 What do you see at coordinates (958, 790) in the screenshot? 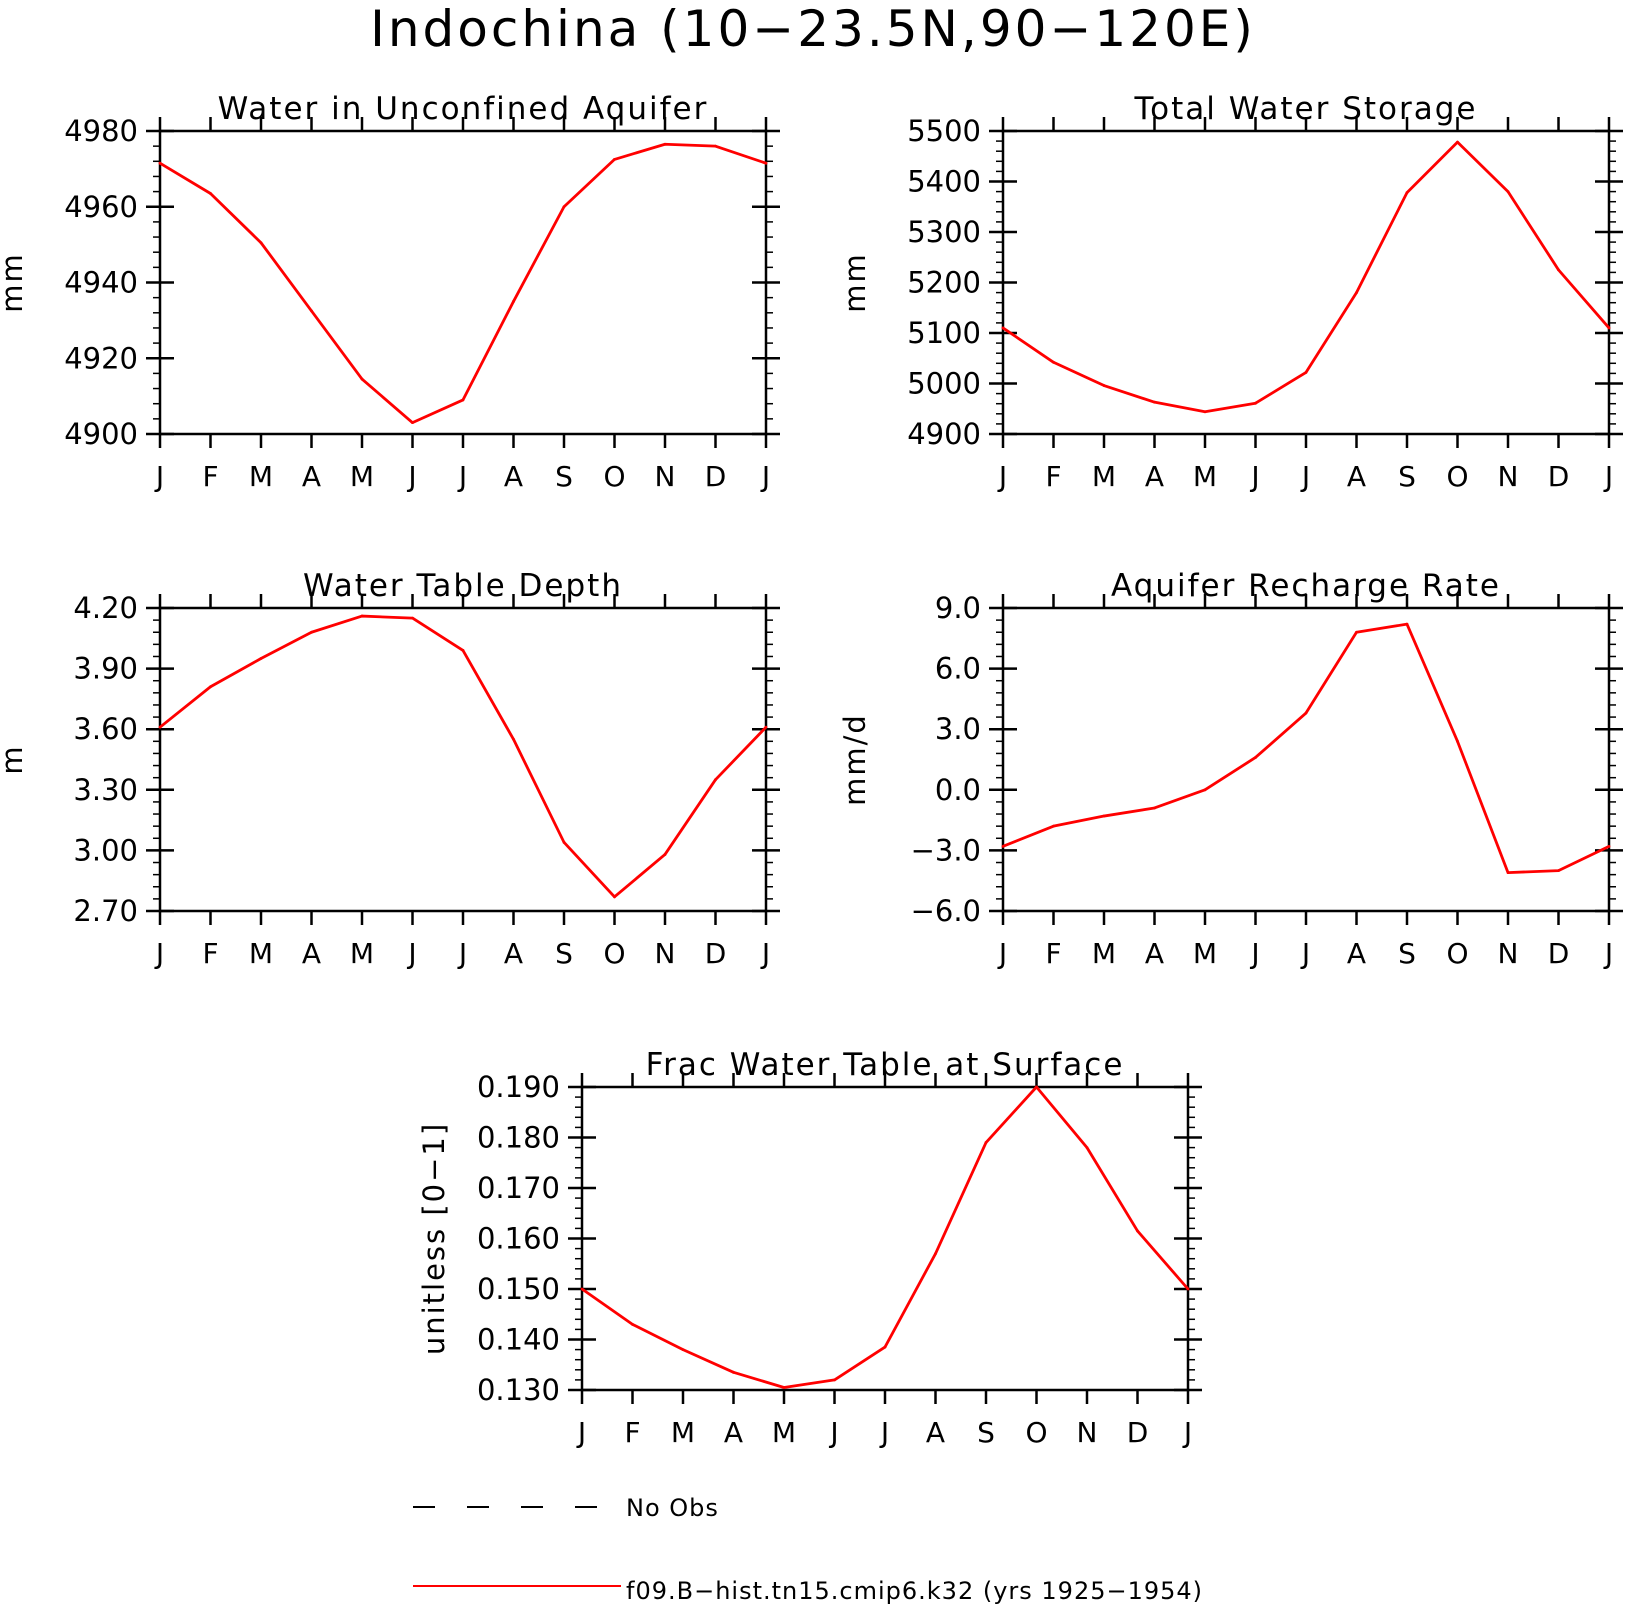
I see `y-tick-label: 0.0` at bounding box center [958, 790].